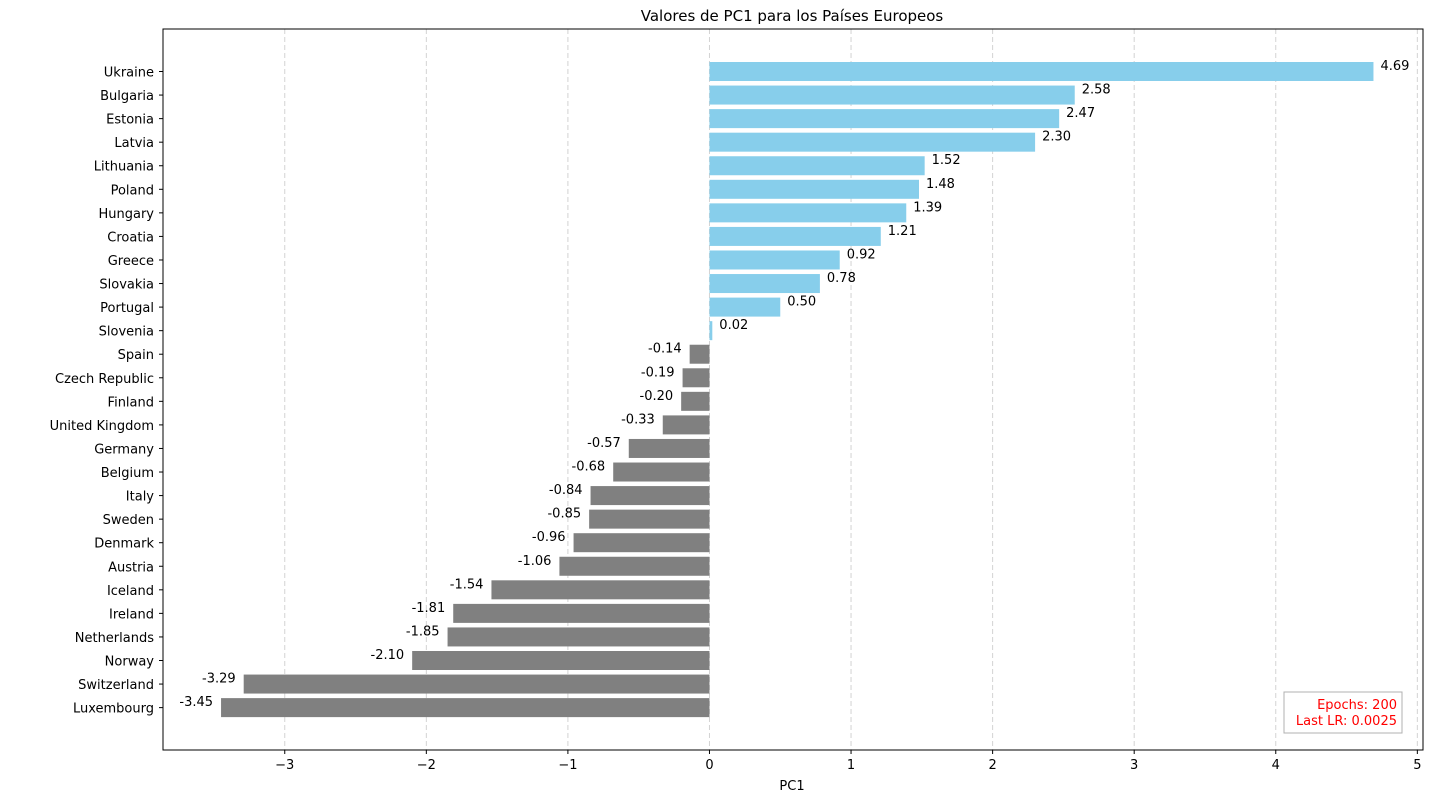  I want to click on data-label: -1.06, so click(535, 561).